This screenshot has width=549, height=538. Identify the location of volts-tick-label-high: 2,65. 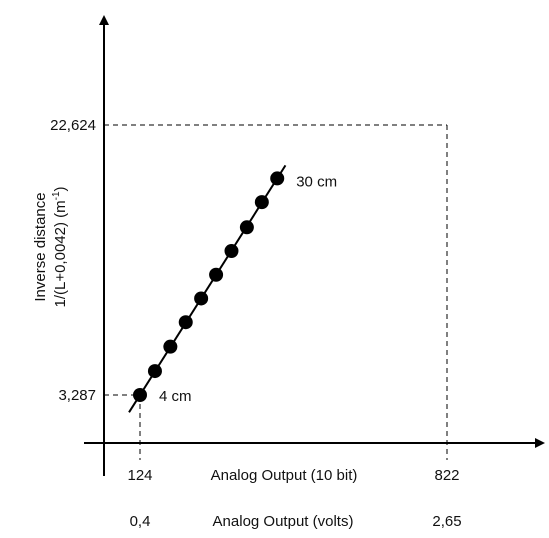
(446, 521).